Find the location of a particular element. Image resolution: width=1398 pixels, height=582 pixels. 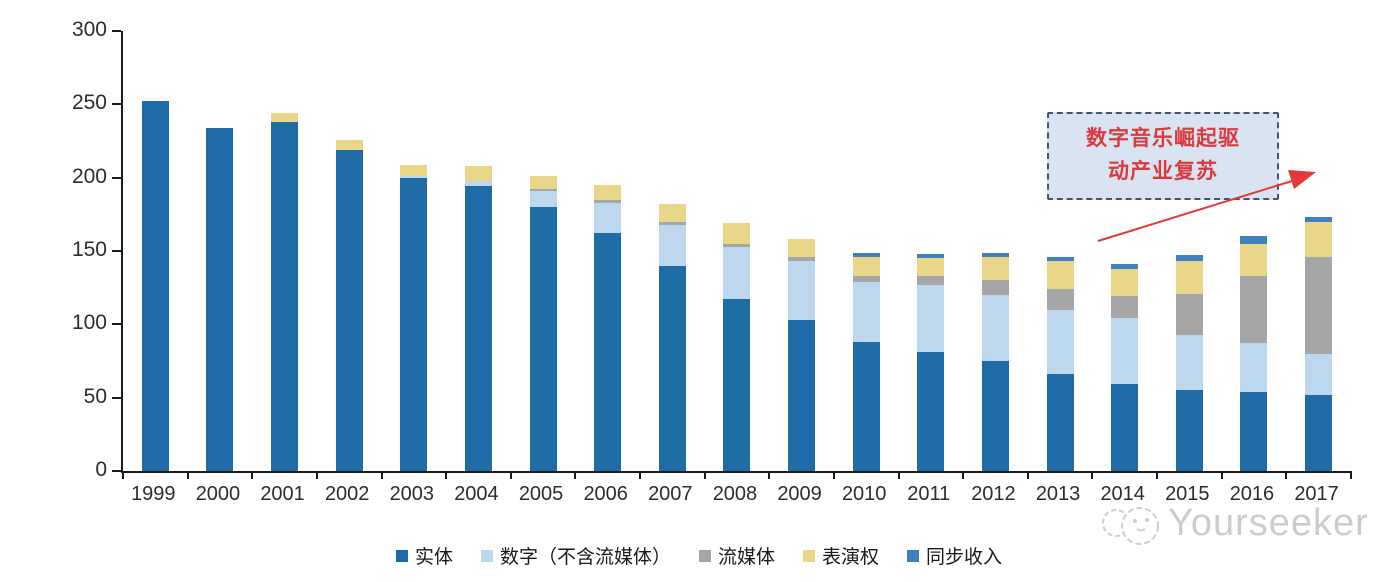

x-axis-label: 2014 is located at coordinates (1122, 494).